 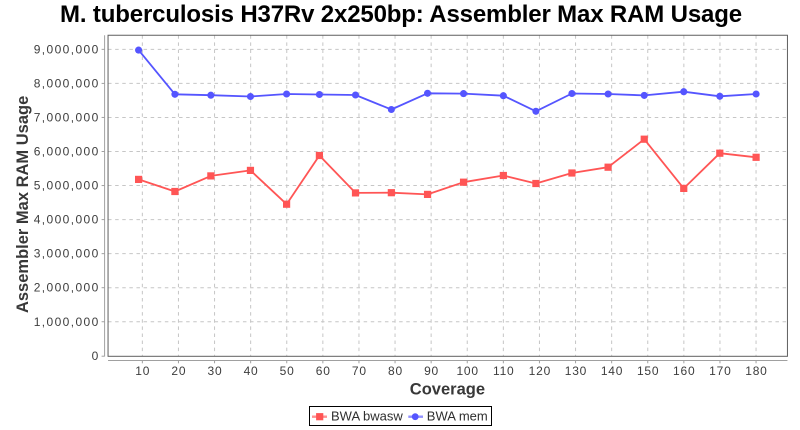 I want to click on svg-text: 180, so click(x=756, y=371).